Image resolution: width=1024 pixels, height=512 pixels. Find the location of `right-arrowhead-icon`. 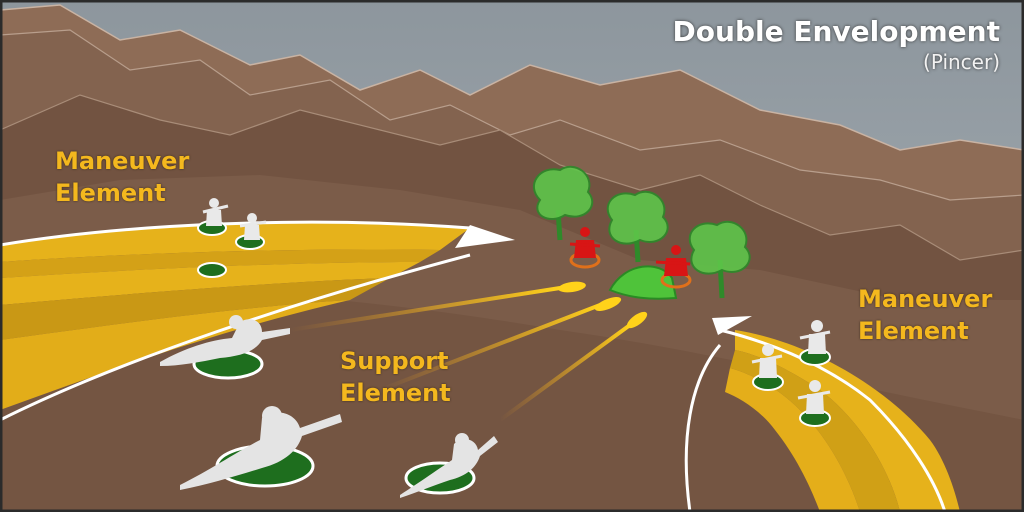

right-arrowhead-icon is located at coordinates (732, 325).